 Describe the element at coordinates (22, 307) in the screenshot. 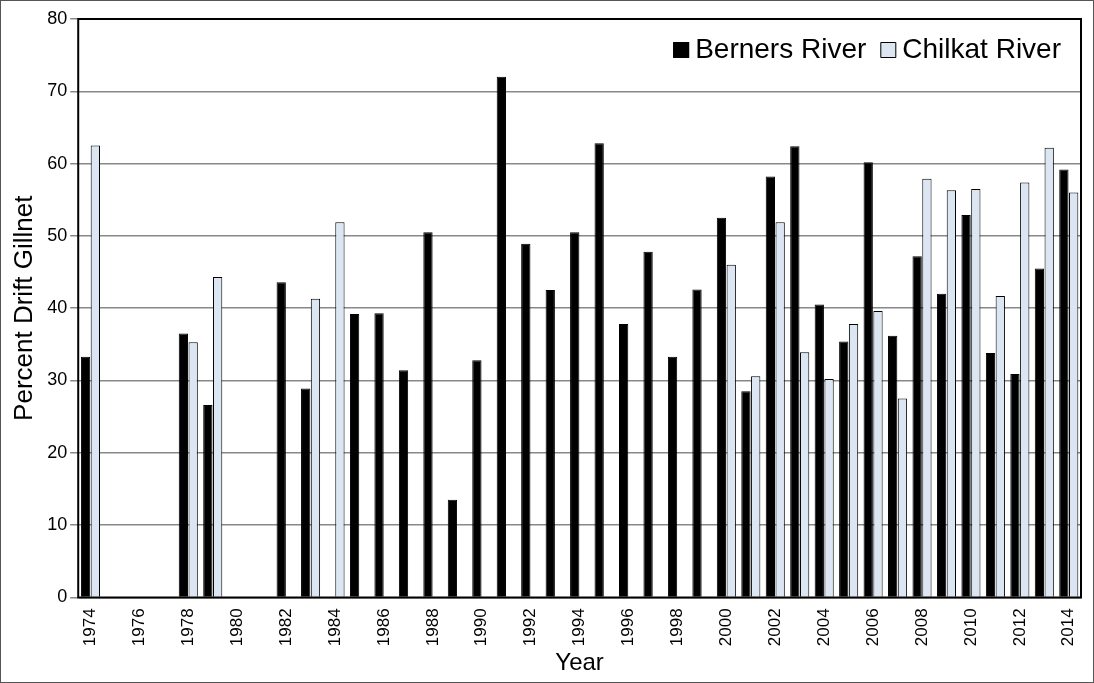

I see `y-axis-title: Percent Drift Gillnet` at that location.